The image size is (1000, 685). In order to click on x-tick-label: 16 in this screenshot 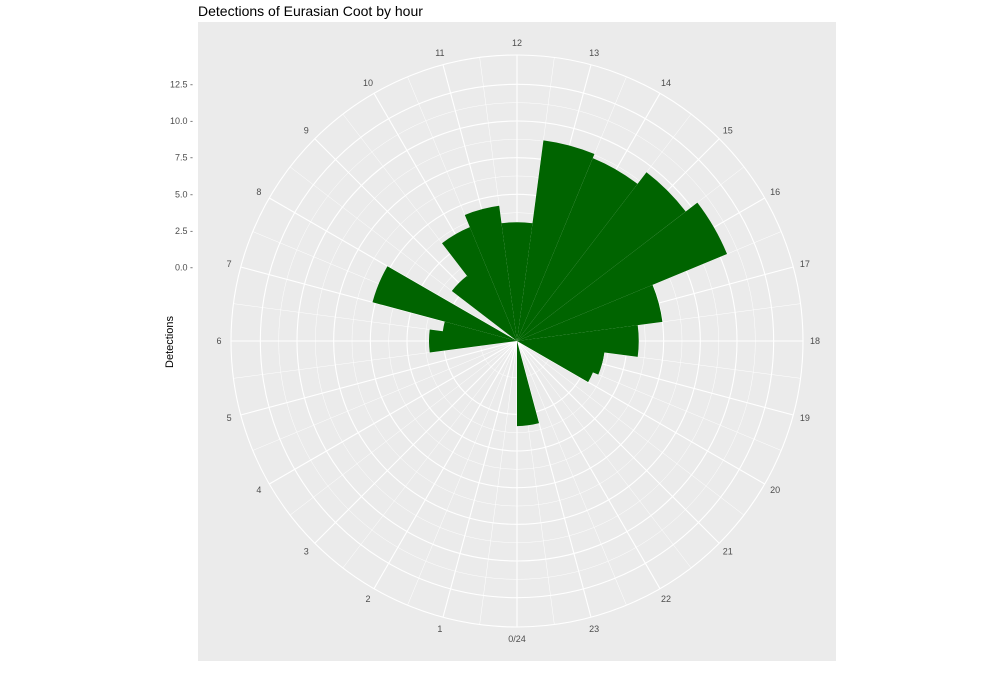, I will do `click(775, 192)`.